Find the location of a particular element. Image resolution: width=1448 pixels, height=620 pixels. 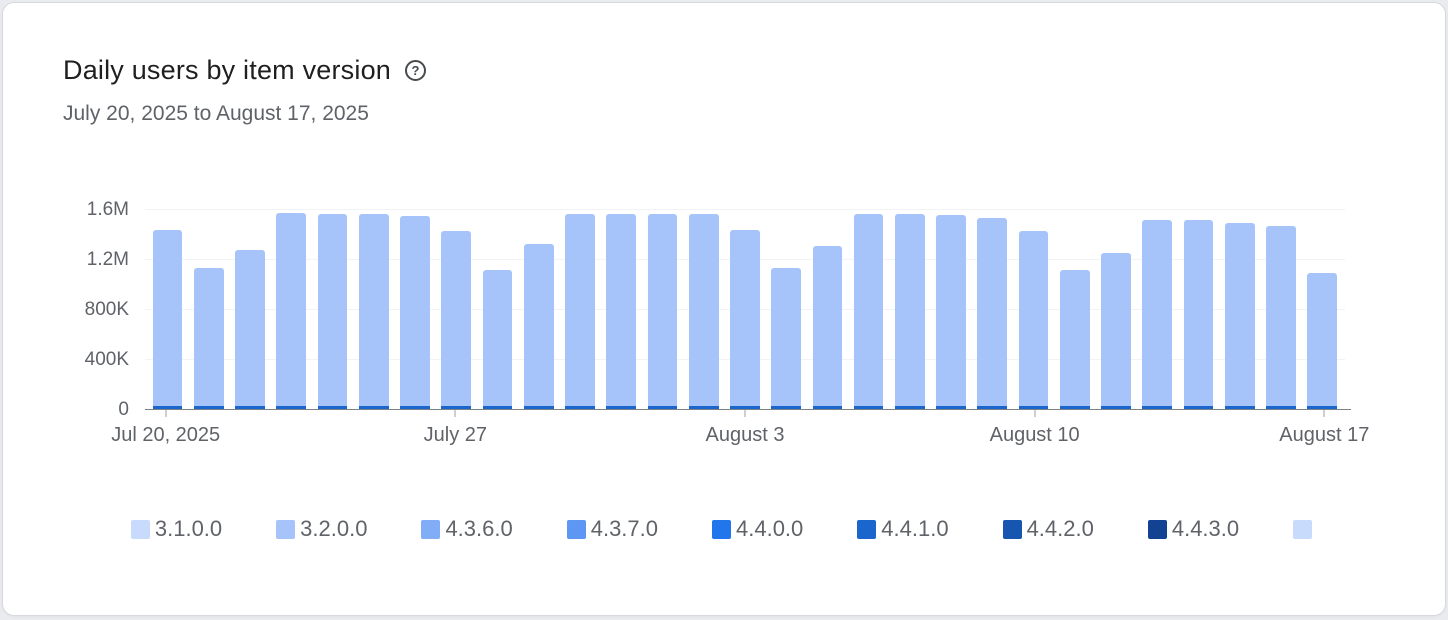

legend-label: 4.4.2.0 is located at coordinates (1060, 528).